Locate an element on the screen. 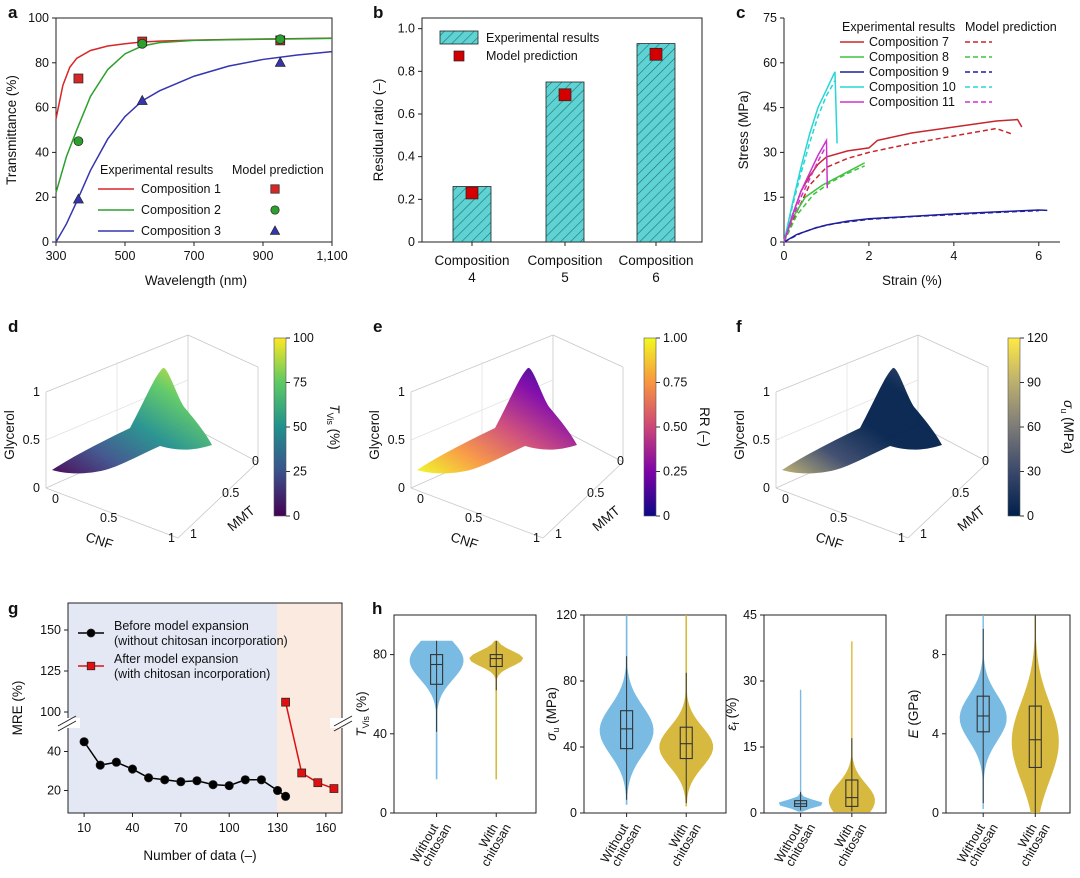 Image resolution: width=1080 pixels, height=878 pixels. y-tick-label-h: 80 is located at coordinates (570, 681).